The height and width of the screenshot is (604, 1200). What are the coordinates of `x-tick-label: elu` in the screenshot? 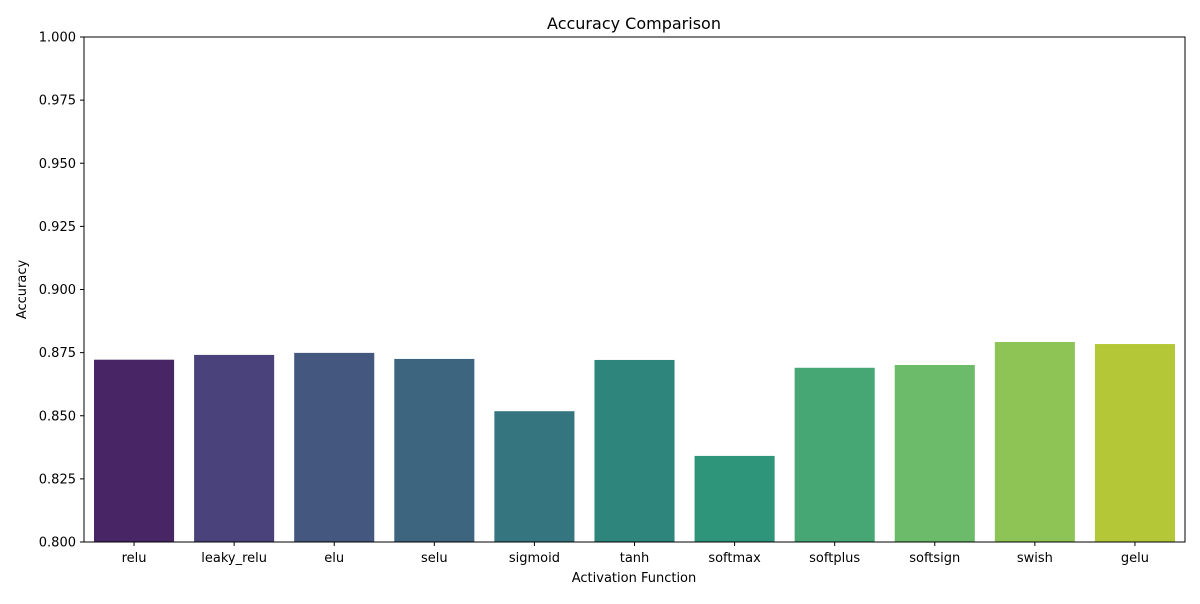 It's located at (334, 558).